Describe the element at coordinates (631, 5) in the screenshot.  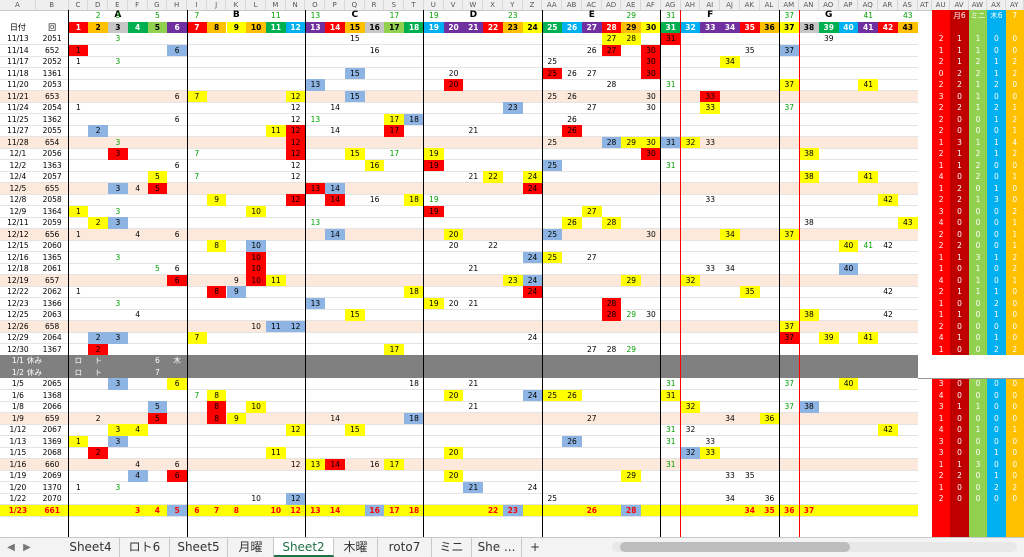
I see `column-letter-ae: AE` at that location.